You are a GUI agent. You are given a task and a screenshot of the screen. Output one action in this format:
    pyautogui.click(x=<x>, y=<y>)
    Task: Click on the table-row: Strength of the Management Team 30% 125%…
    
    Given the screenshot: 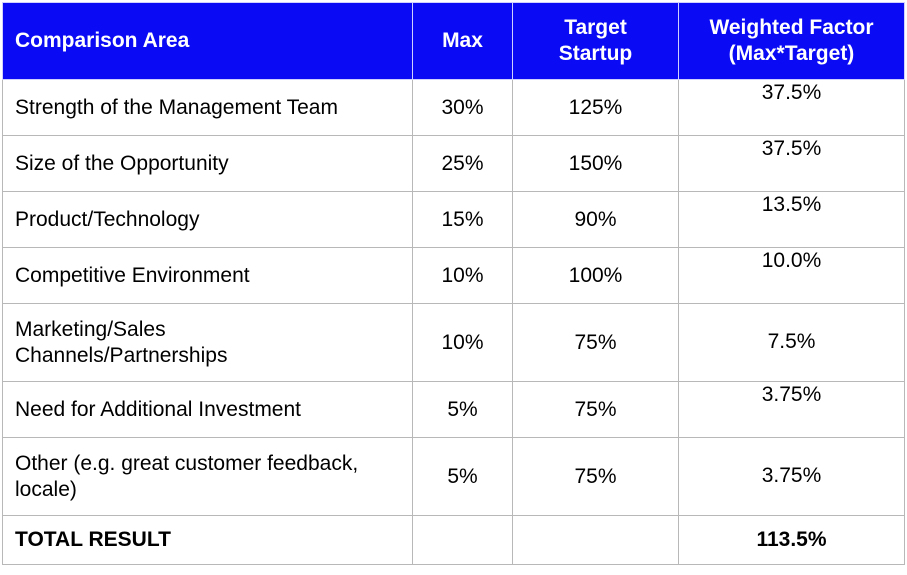 What is the action you would take?
    pyautogui.click(x=453, y=107)
    